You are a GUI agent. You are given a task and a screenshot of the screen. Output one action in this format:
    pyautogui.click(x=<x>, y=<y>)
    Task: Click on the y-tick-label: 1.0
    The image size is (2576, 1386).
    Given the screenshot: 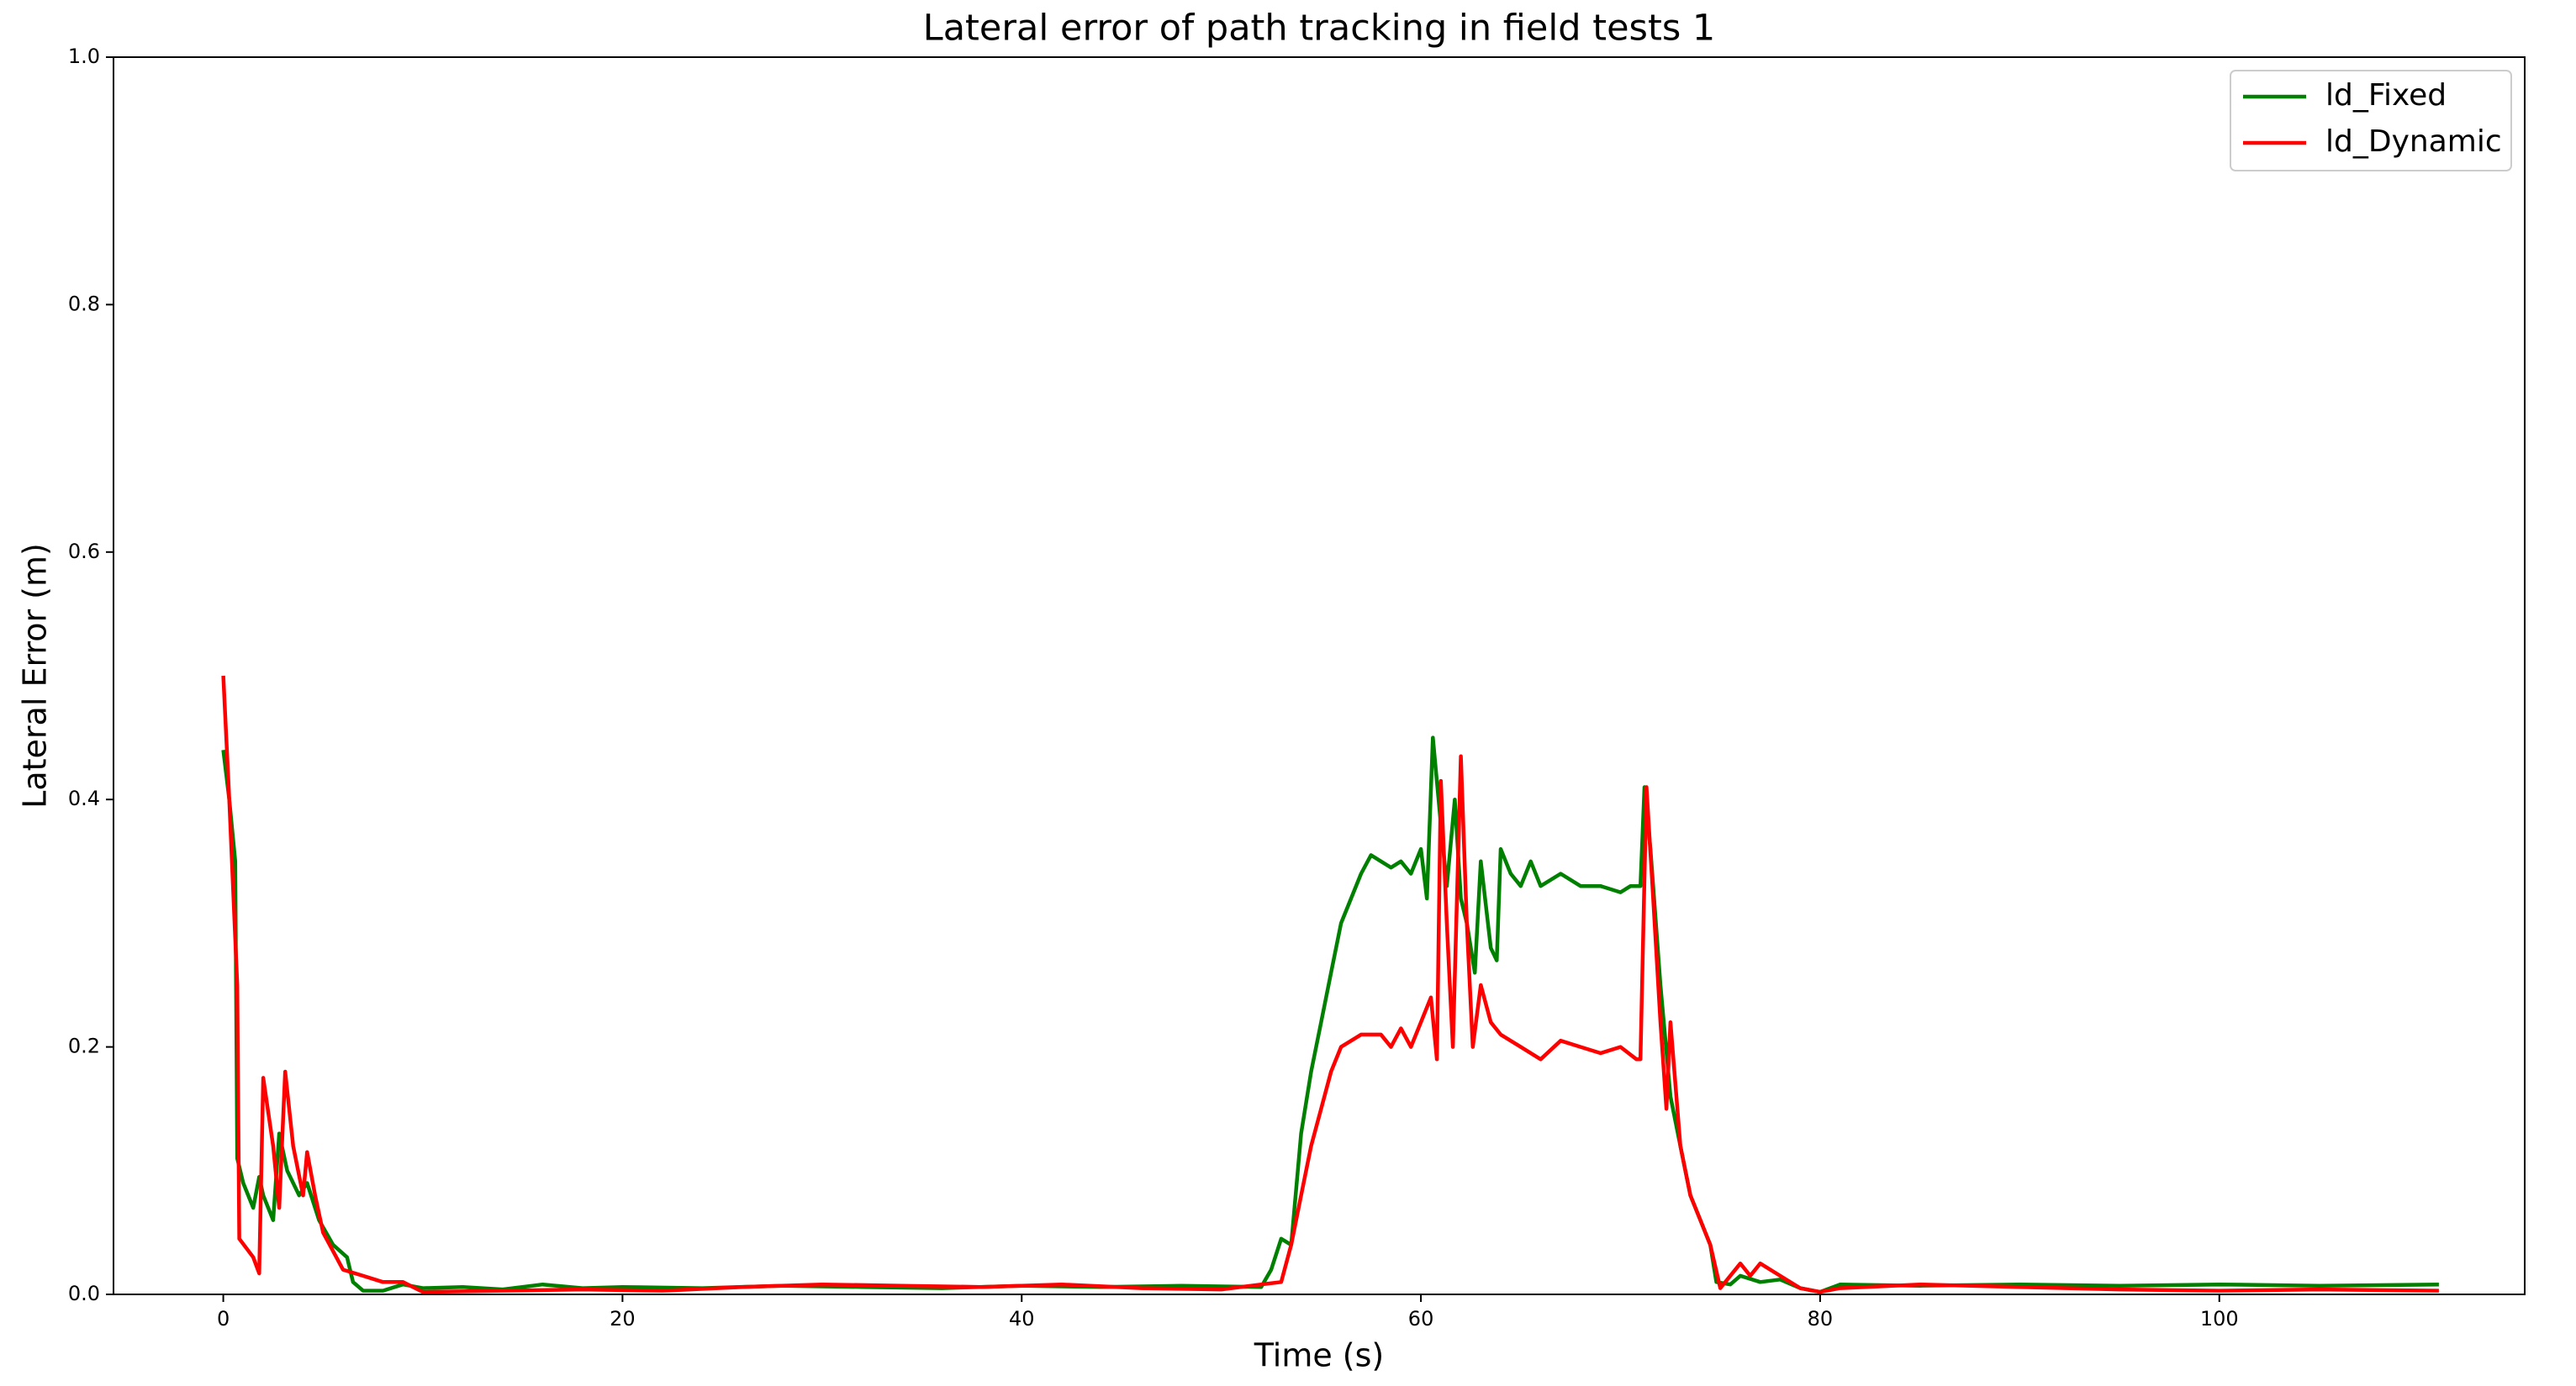 What is the action you would take?
    pyautogui.click(x=84, y=57)
    